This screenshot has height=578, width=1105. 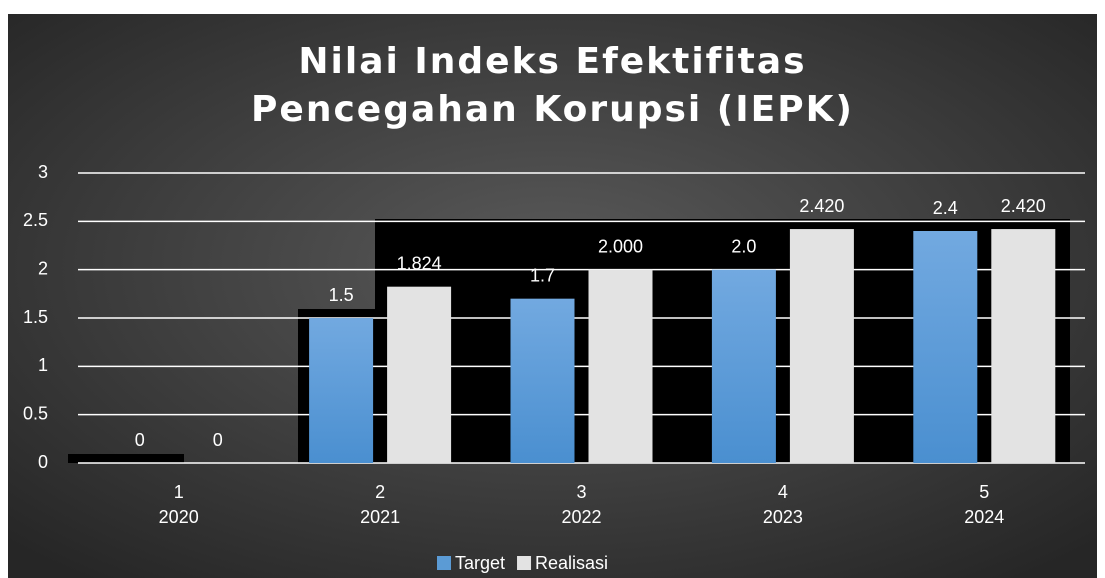 I want to click on data-label: 2.0, so click(x=743, y=246).